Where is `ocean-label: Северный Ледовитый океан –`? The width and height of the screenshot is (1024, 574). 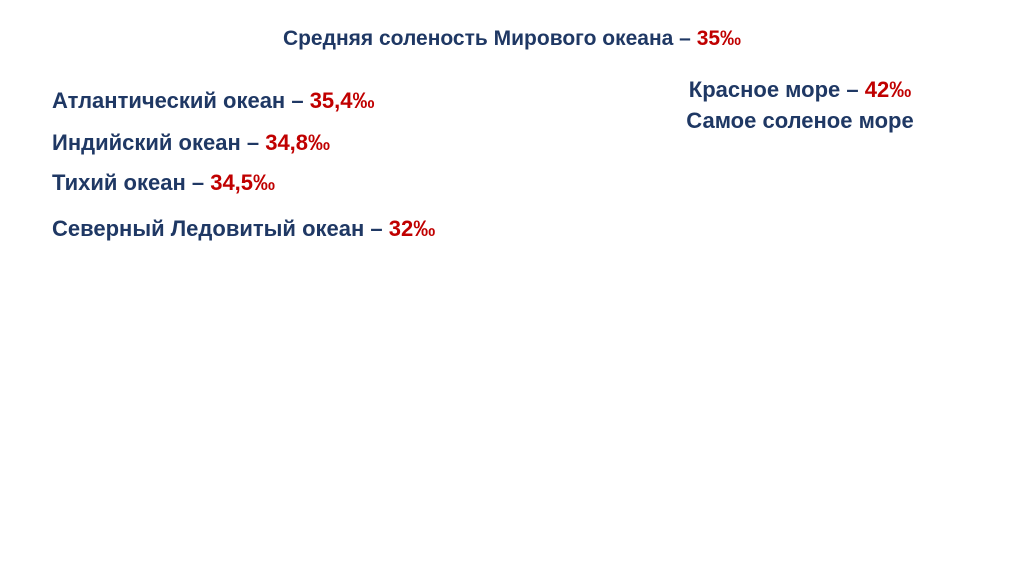 ocean-label: Северный Ледовитый океан – is located at coordinates (220, 228).